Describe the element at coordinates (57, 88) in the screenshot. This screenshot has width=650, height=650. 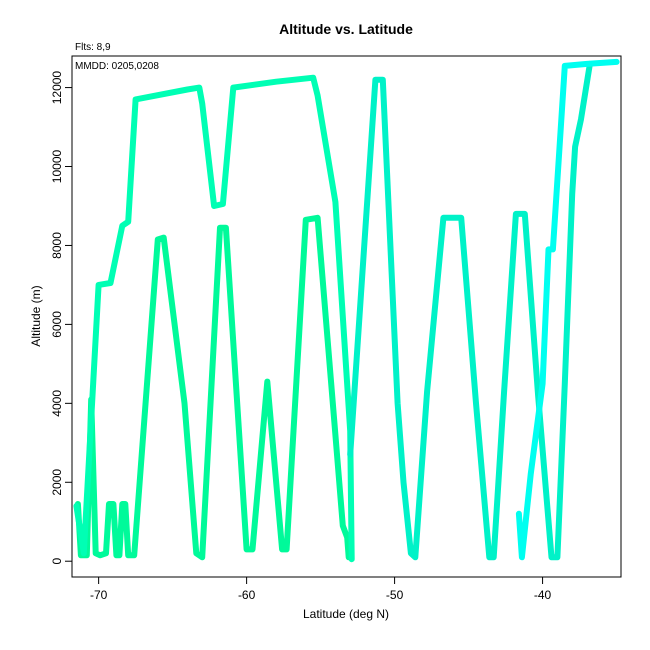
I see `y-tick-label: 12000` at that location.